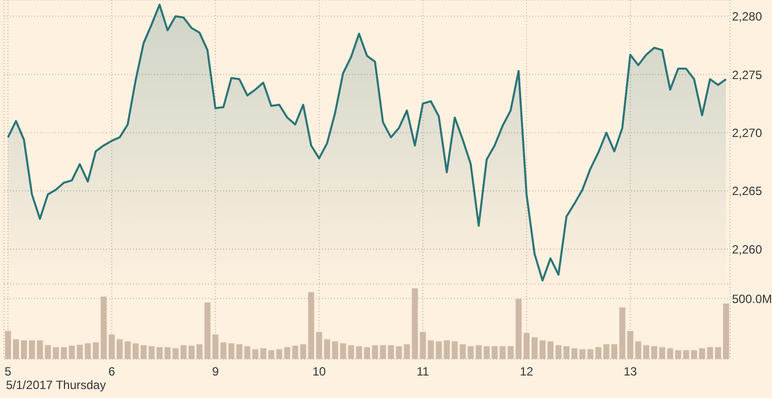 The width and height of the screenshot is (772, 398). Describe the element at coordinates (631, 371) in the screenshot. I see `x-tick-label: 13` at that location.